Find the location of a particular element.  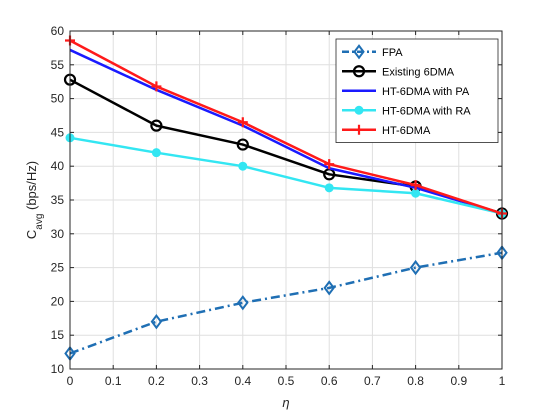

legend-item: HT-6DMA with RA is located at coordinates (406, 111).